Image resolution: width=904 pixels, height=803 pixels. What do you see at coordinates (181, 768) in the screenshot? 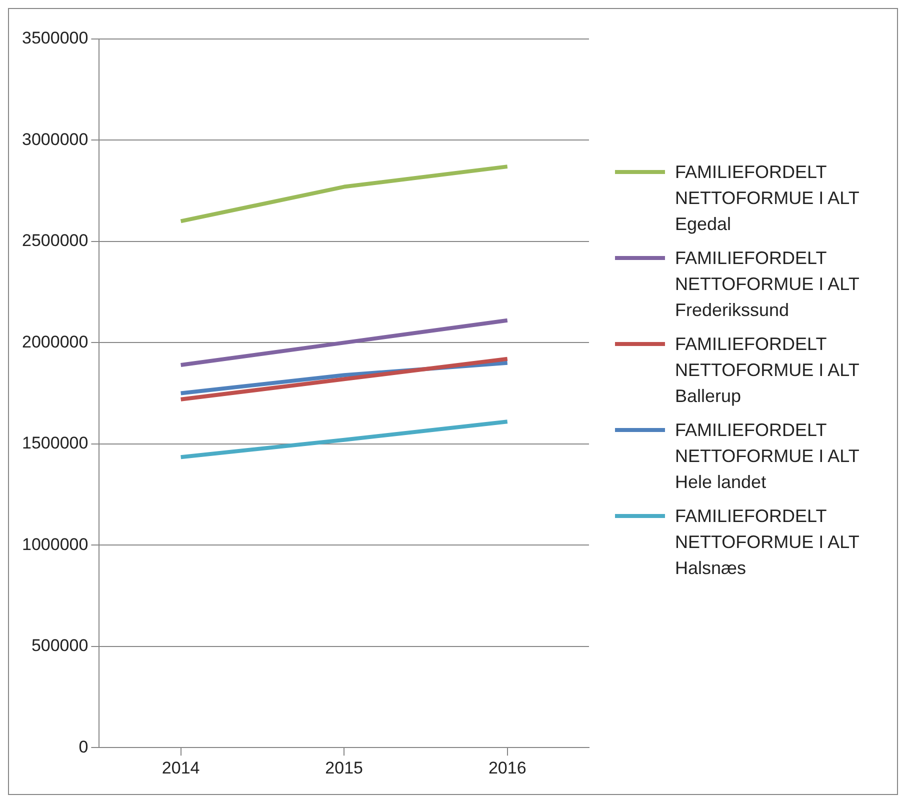
I see `x-tick-label: 2014` at bounding box center [181, 768].